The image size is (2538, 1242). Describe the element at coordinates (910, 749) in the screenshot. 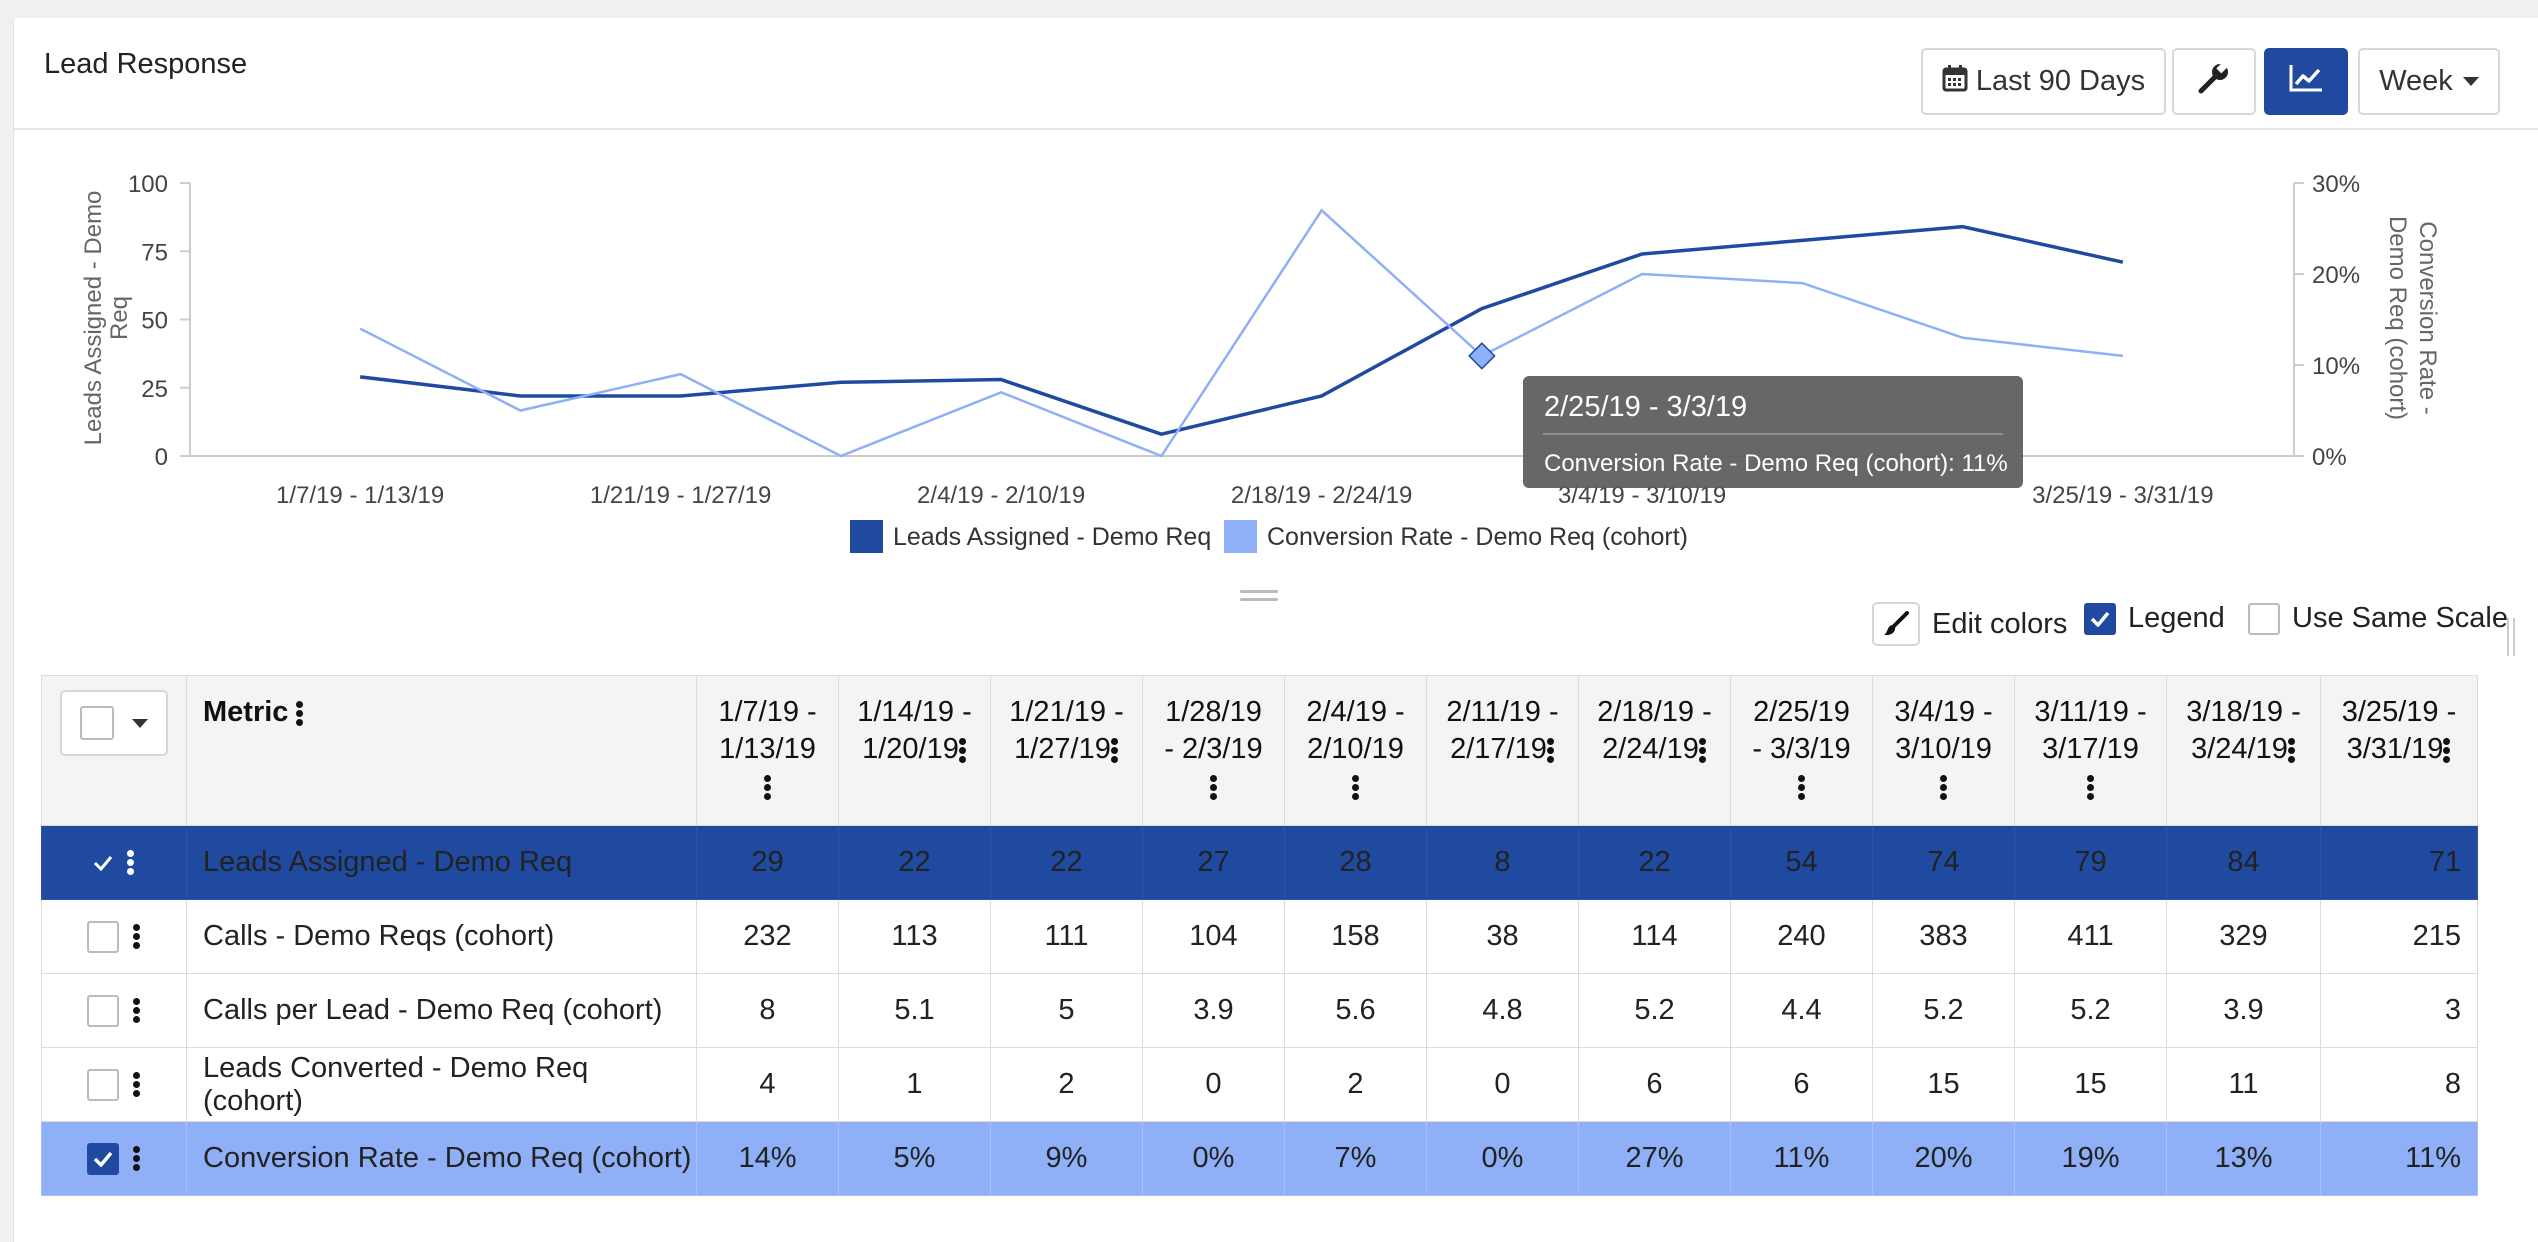

I see `date-header-line2: 1/20/19` at that location.